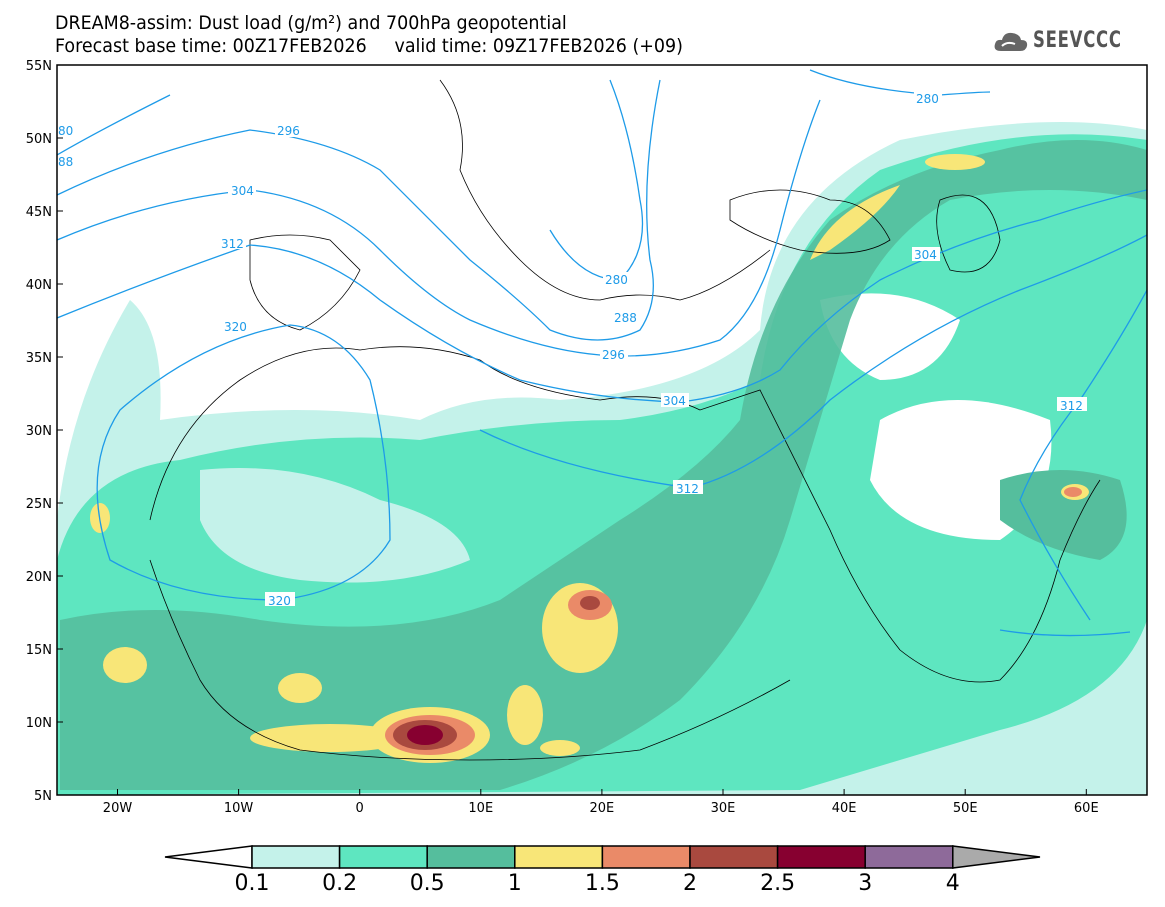 This screenshot has height=907, width=1165. Describe the element at coordinates (39, 723) in the screenshot. I see `lat-label: 10N` at that location.